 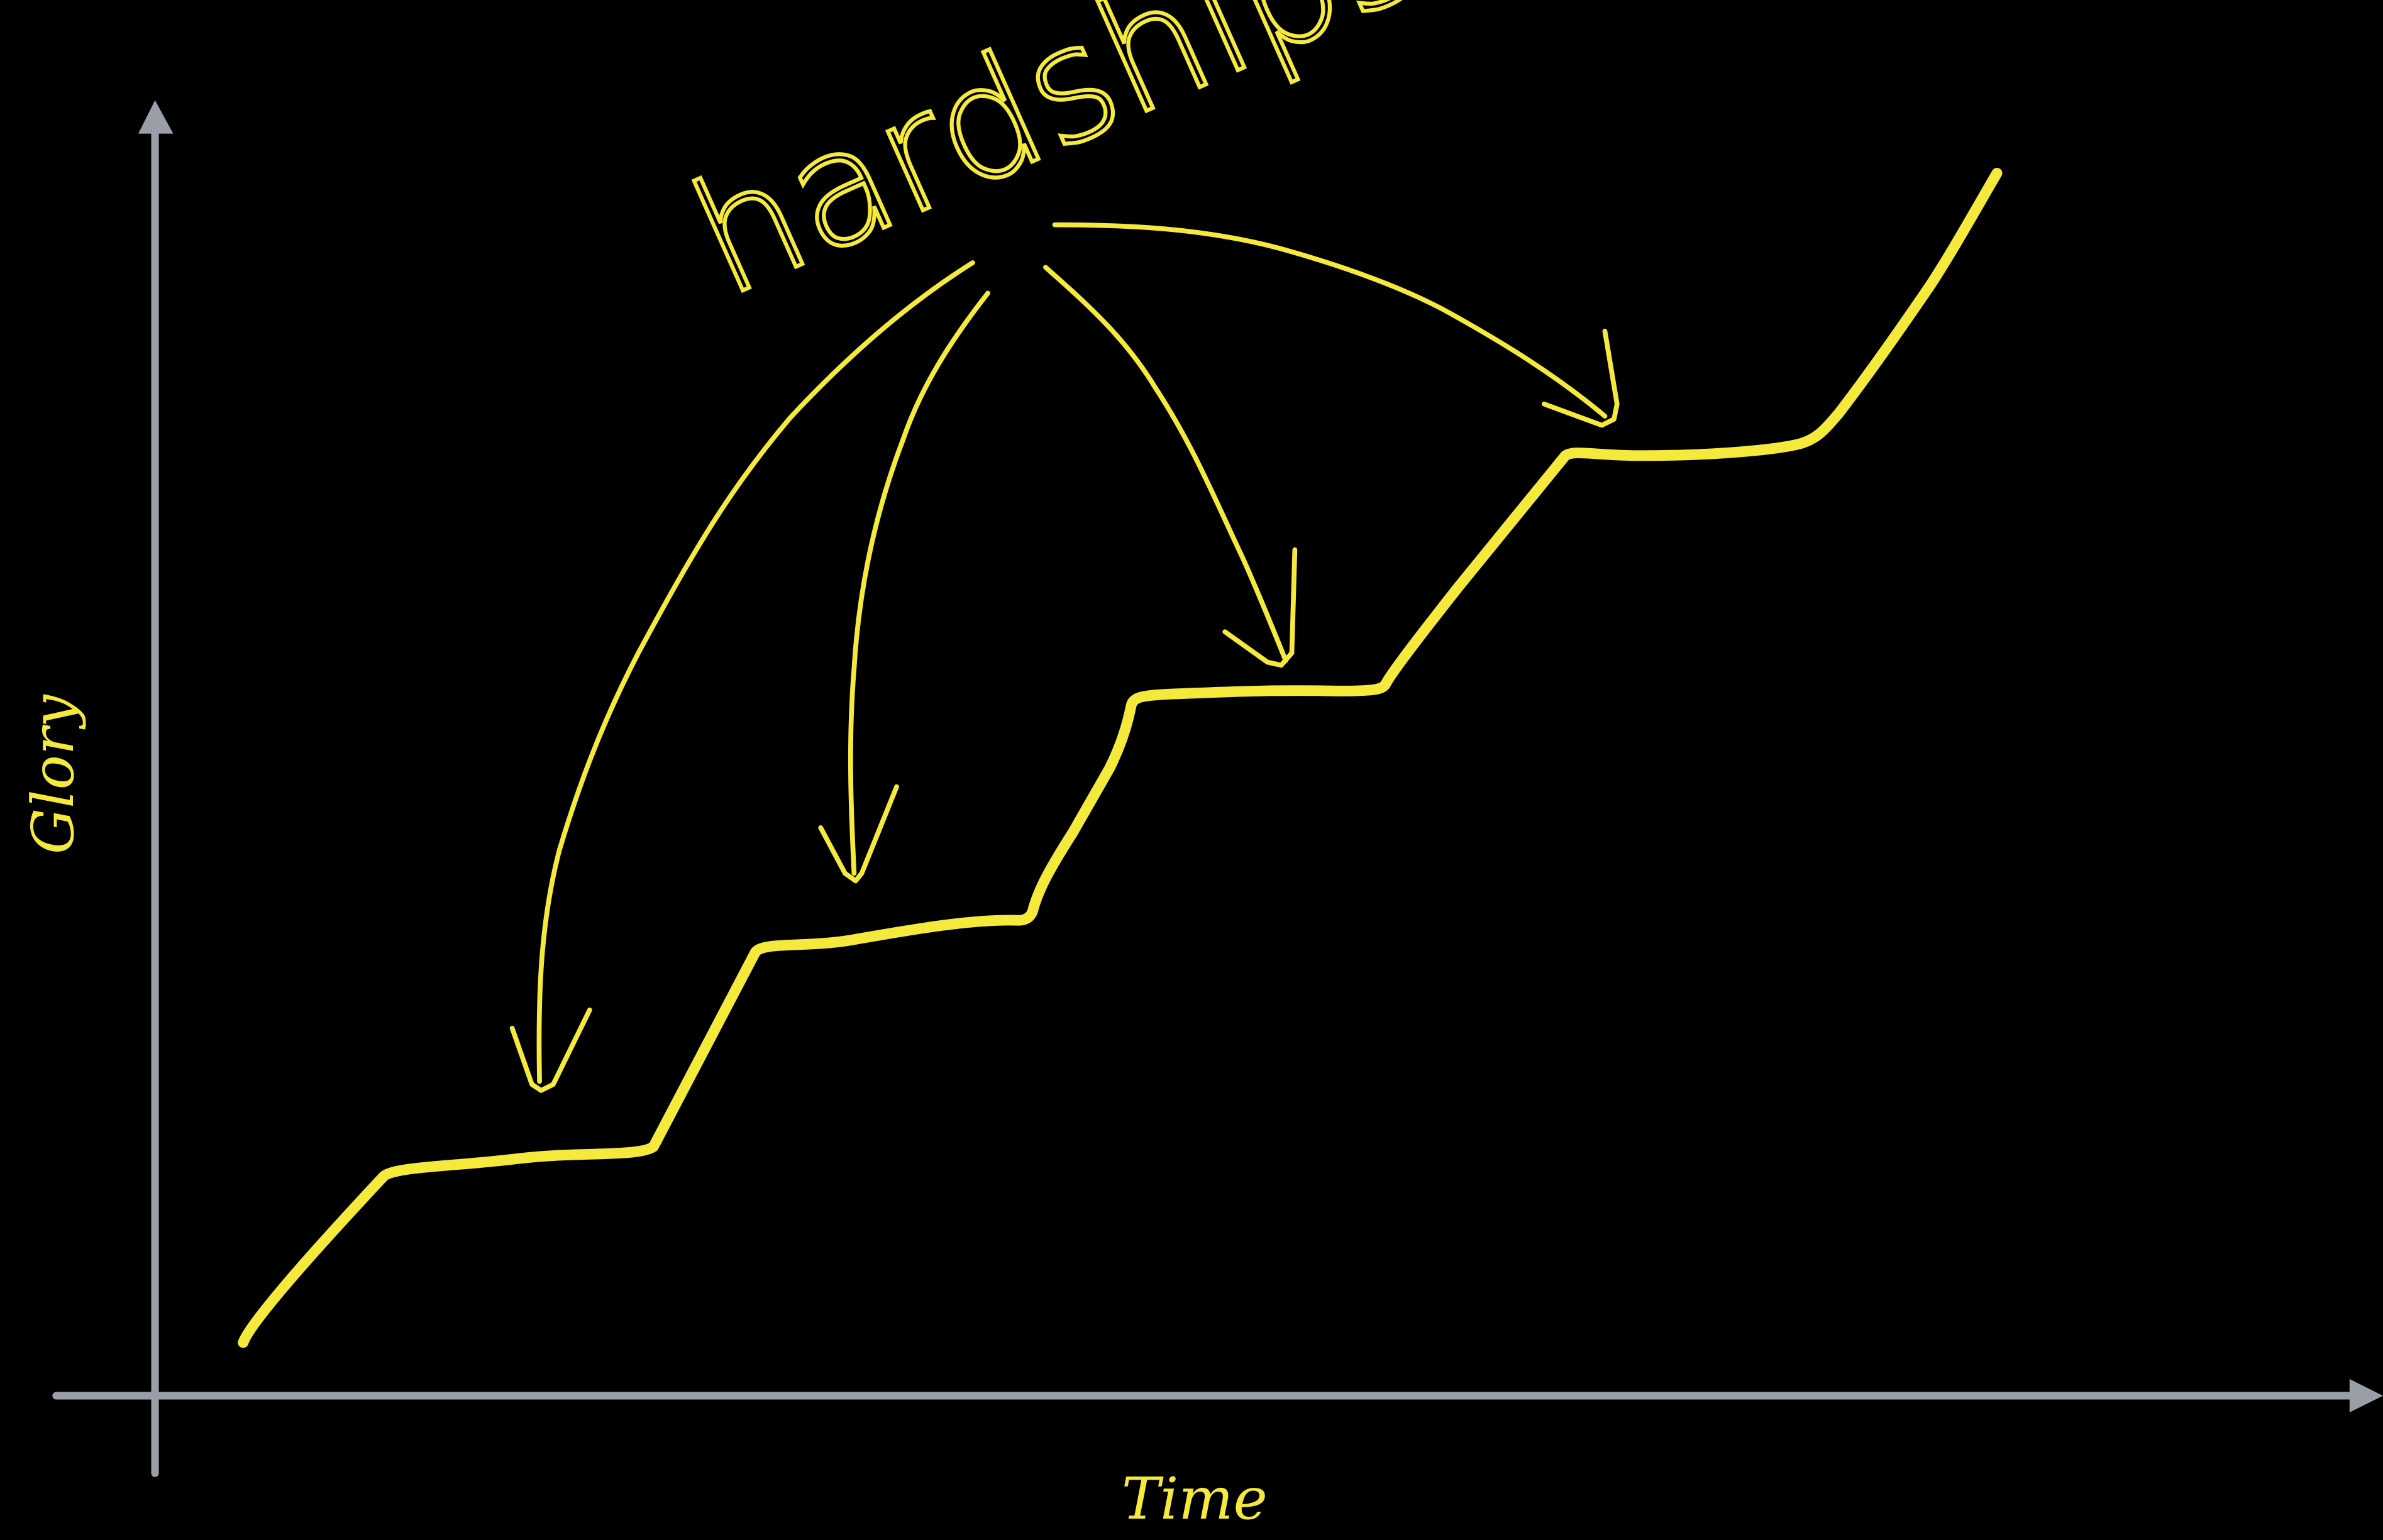 I want to click on x-axis-arrow-icon, so click(x=2366, y=1395).